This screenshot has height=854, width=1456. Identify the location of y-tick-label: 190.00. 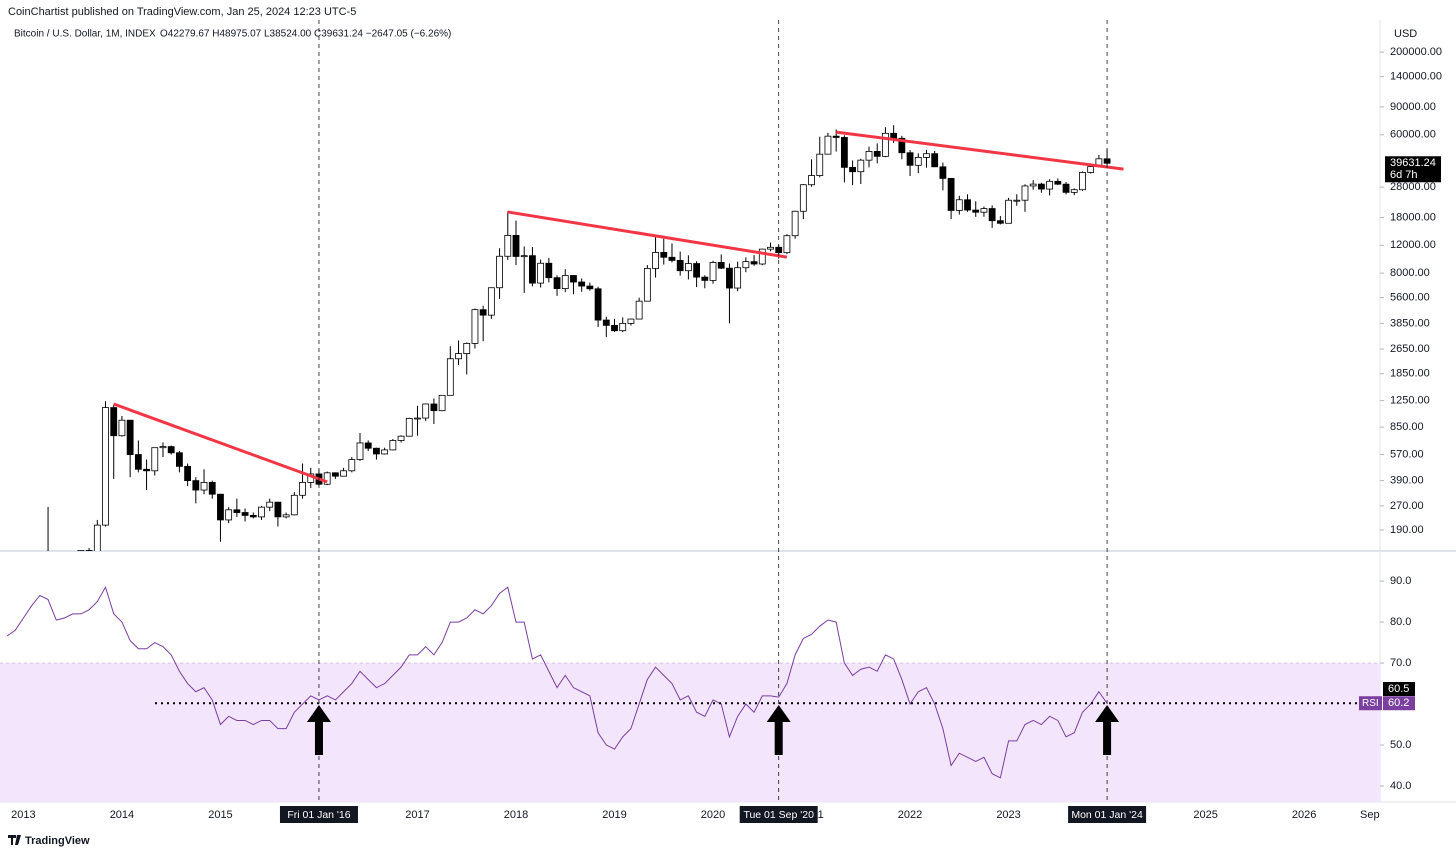
(1407, 530).